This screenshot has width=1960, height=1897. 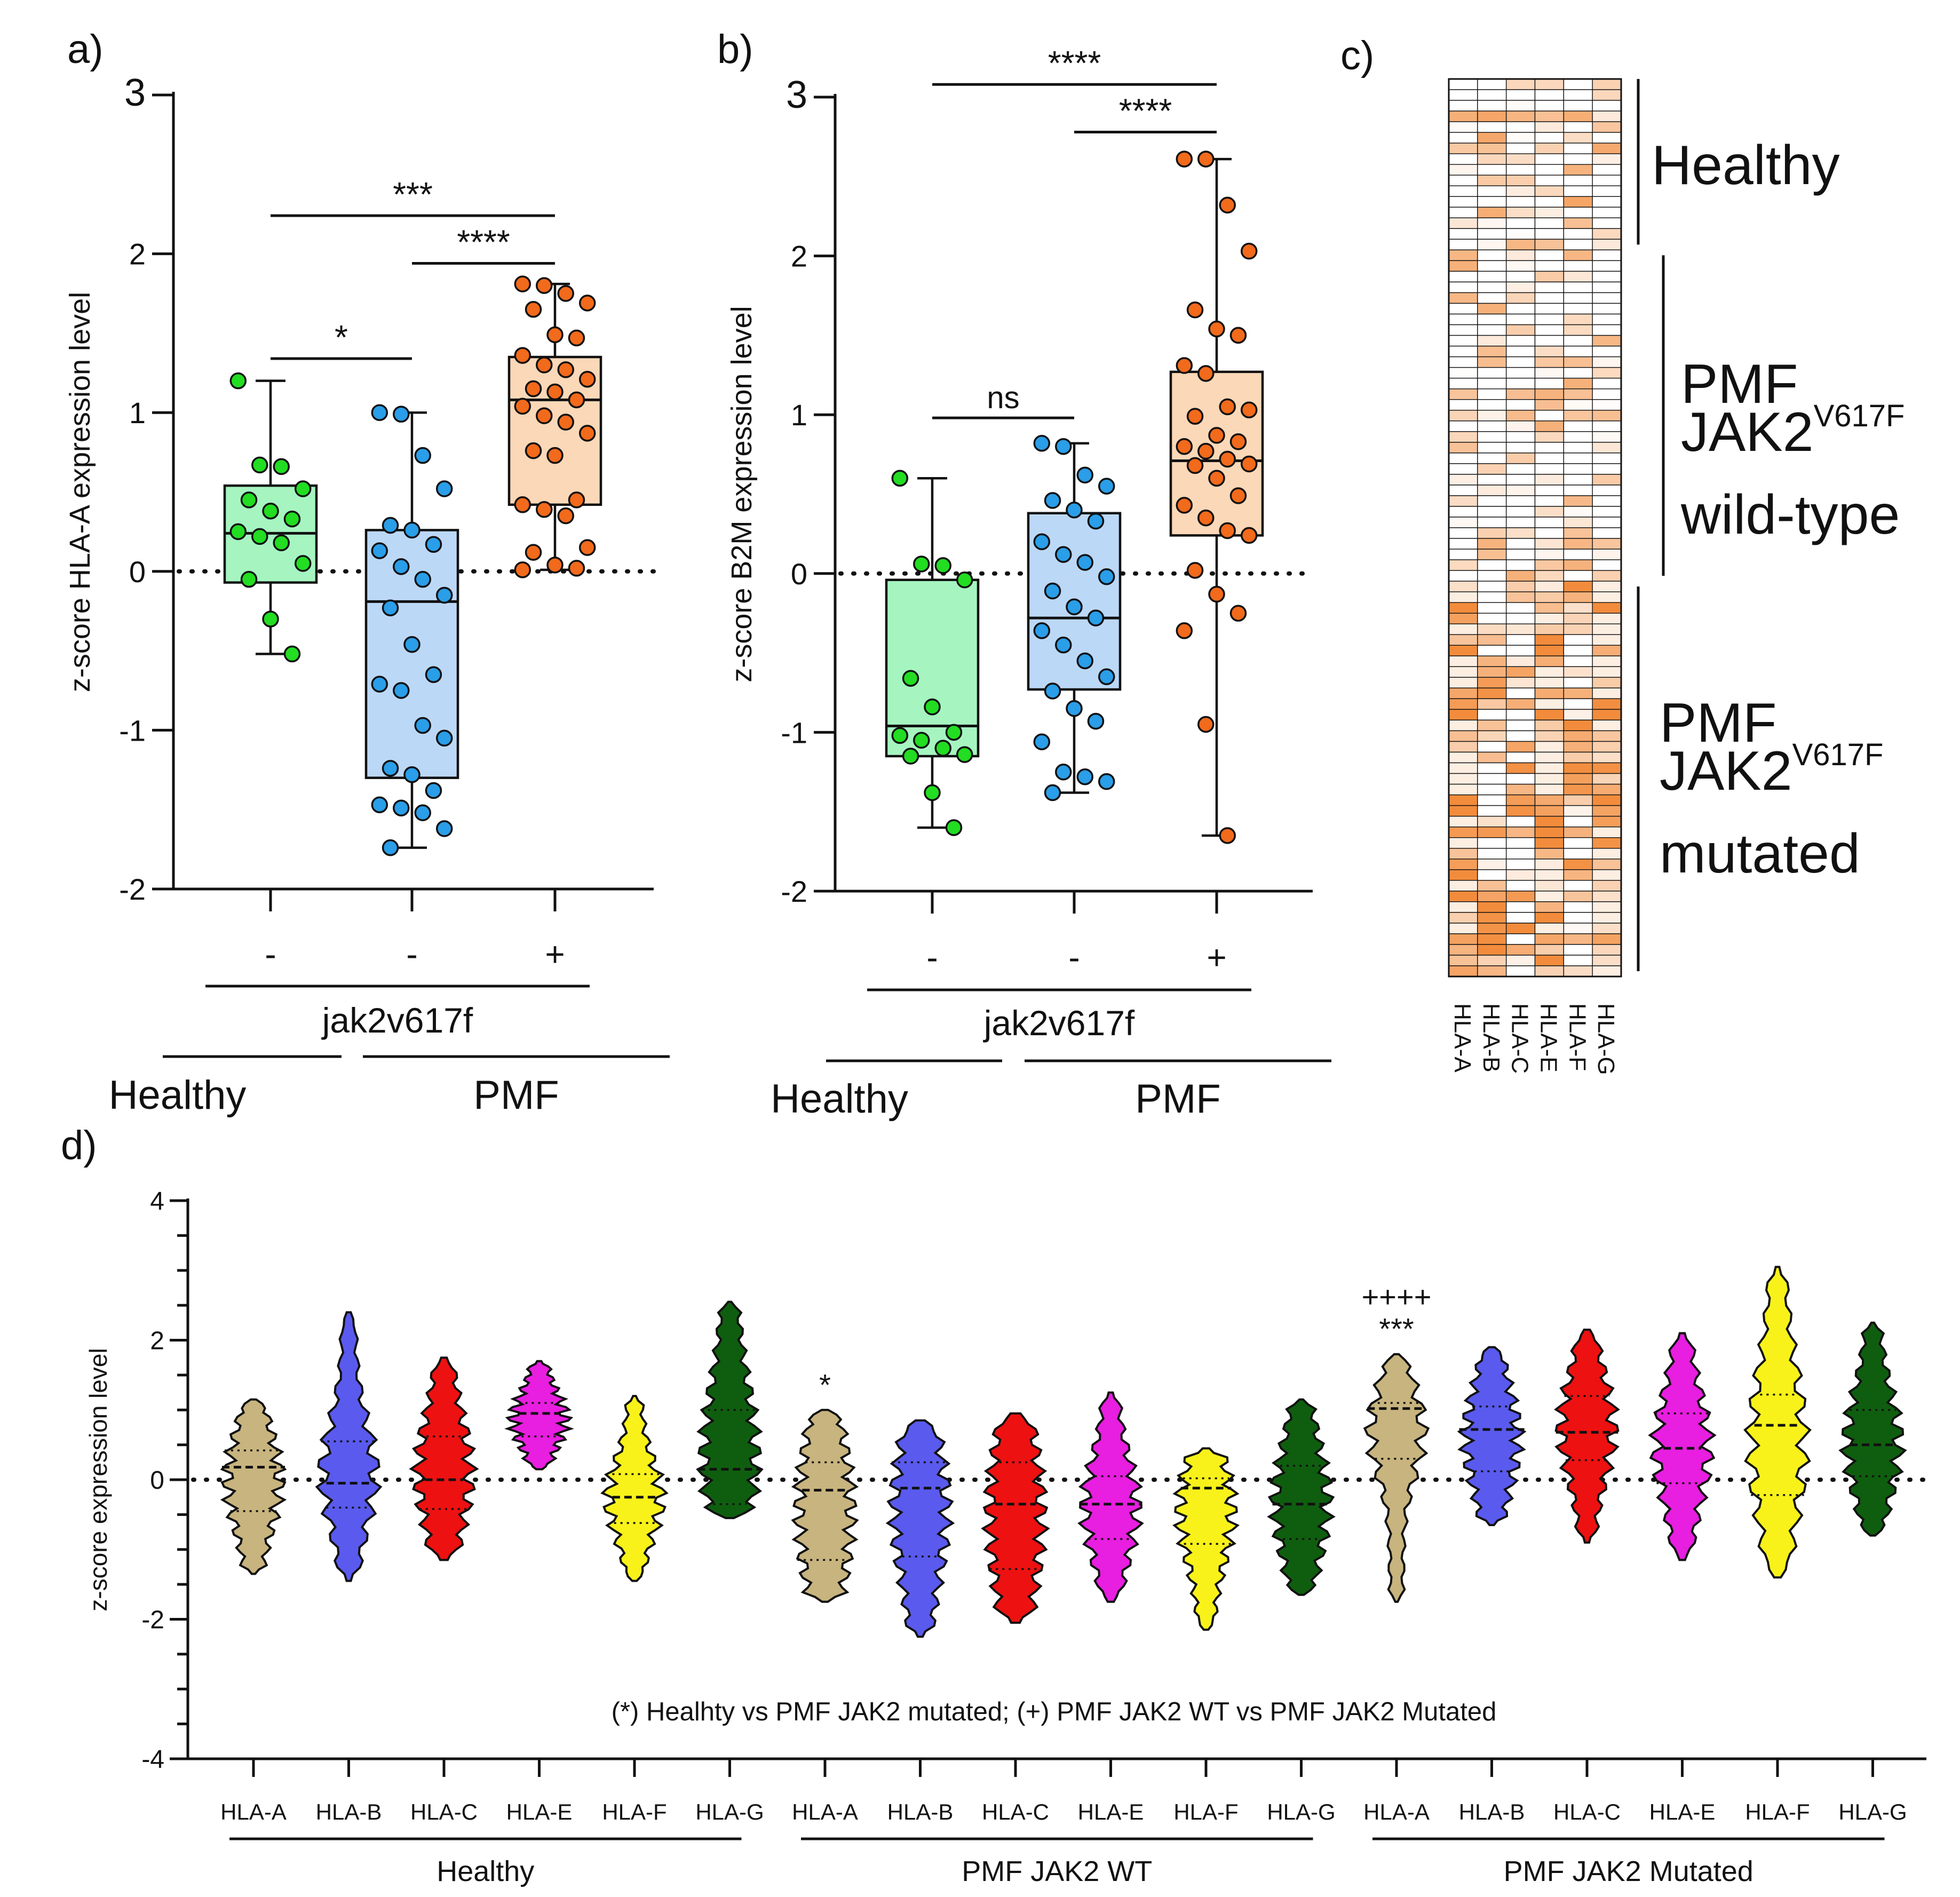 What do you see at coordinates (132, 889) in the screenshot?
I see `y-tick-label: -2` at bounding box center [132, 889].